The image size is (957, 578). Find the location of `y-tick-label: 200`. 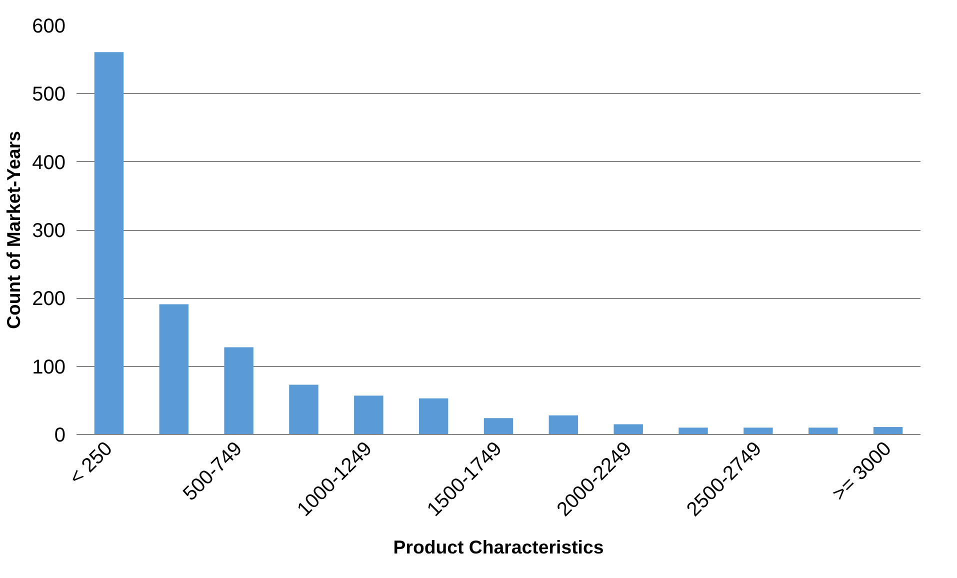

y-tick-label: 200 is located at coordinates (49, 299).